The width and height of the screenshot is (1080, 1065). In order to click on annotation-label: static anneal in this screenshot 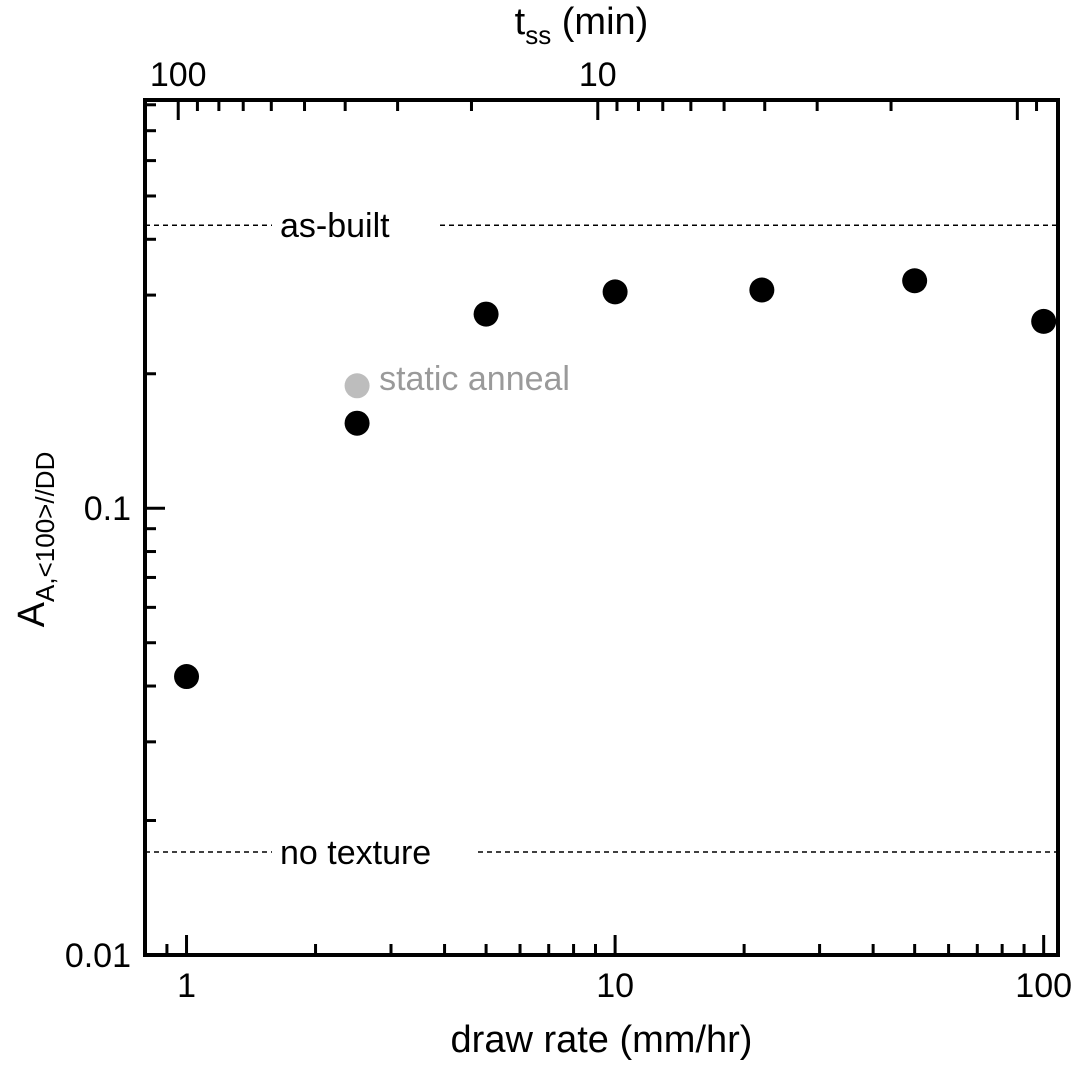, I will do `click(474, 379)`.